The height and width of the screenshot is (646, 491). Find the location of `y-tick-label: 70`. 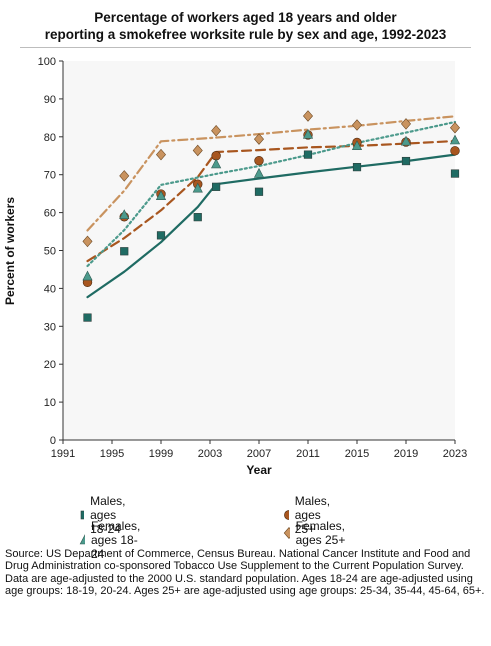

y-tick-label: 70 is located at coordinates (50, 176).